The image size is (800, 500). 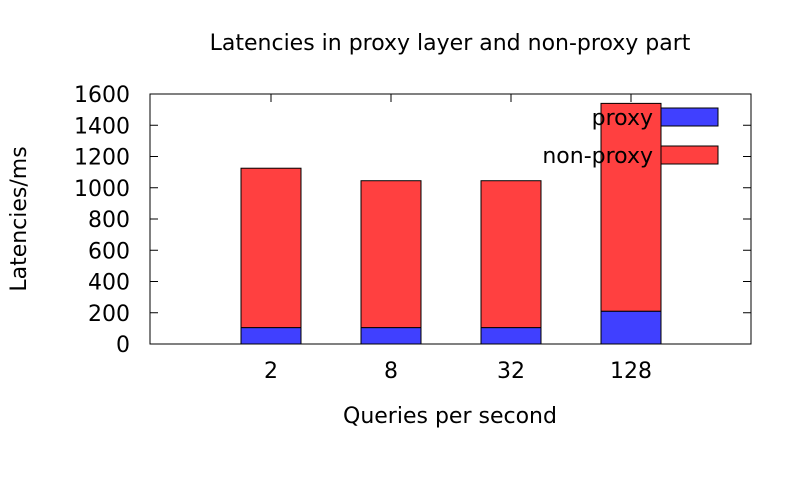 What do you see at coordinates (109, 314) in the screenshot?
I see `y-tick-label: 200` at bounding box center [109, 314].